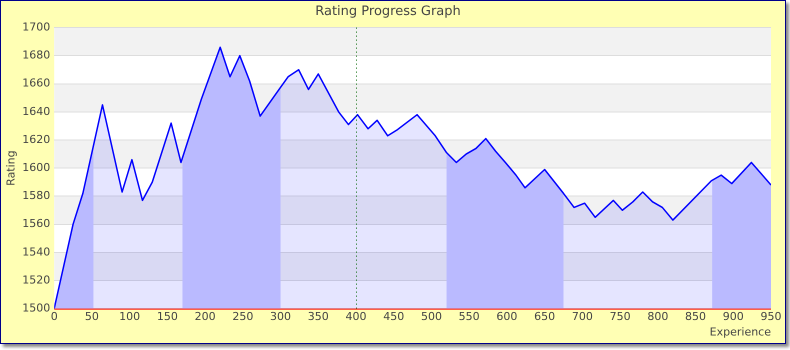 This screenshot has height=350, width=790. Describe the element at coordinates (36, 111) in the screenshot. I see `y-tick-label: 1640` at that location.